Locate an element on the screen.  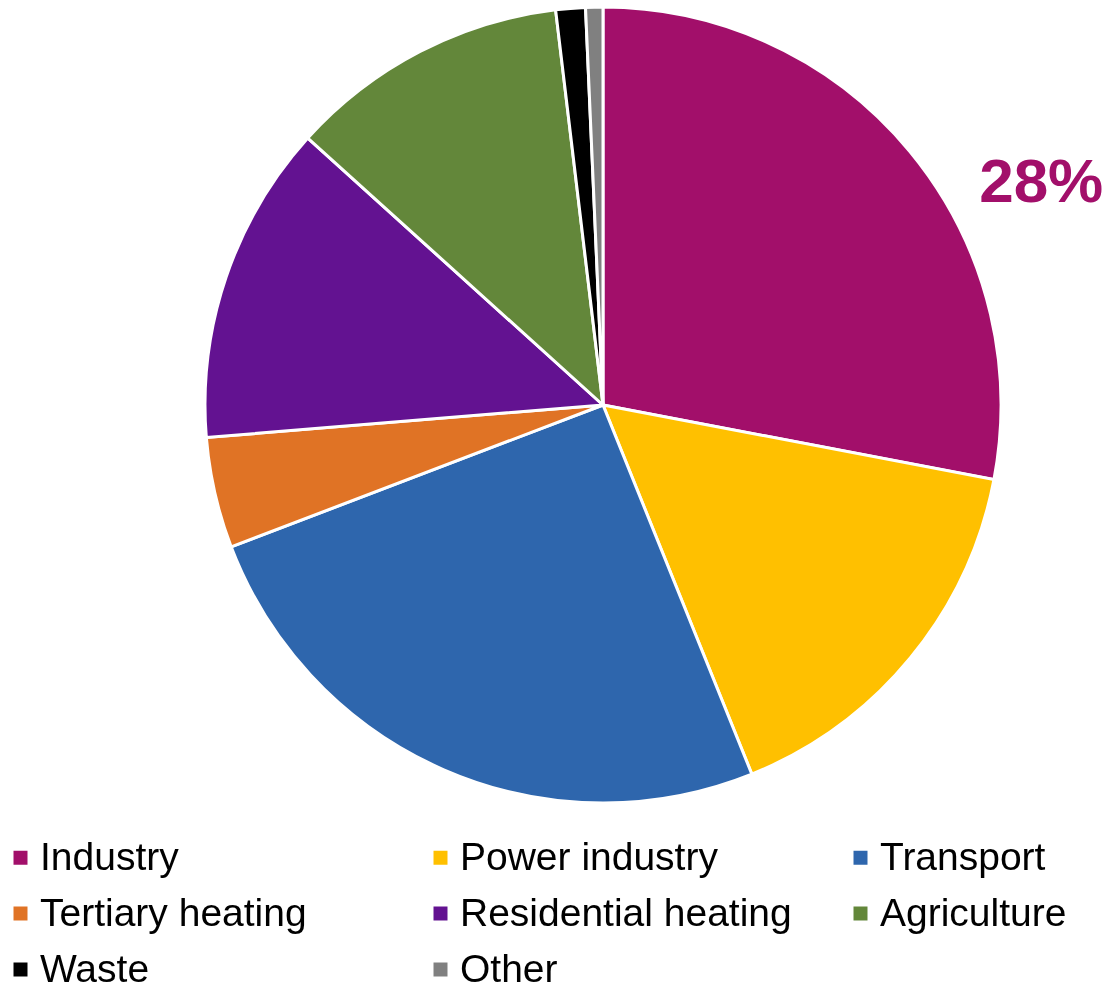
legend-label: Transport is located at coordinates (963, 856).